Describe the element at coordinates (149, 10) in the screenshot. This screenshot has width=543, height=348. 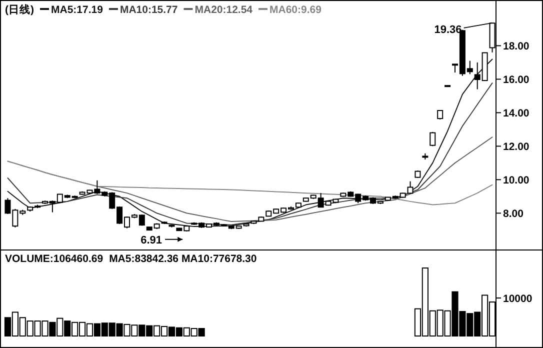
I see `legend-label: MA10:15.77` at that location.